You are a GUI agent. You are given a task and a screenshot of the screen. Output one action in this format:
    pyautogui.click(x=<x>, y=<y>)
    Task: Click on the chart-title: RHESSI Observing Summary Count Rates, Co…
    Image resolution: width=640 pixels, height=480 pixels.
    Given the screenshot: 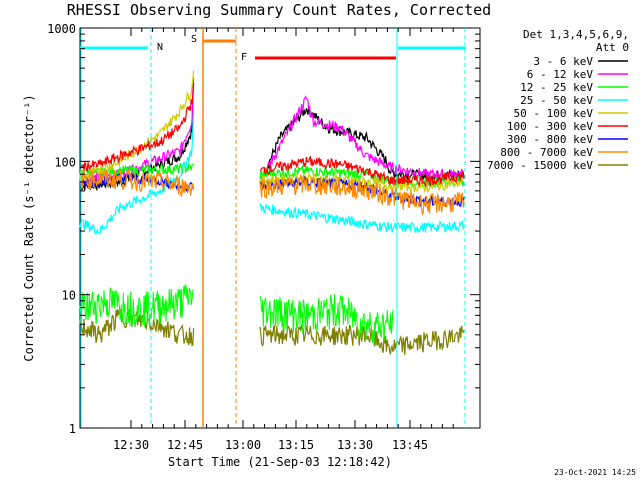 What is the action you would take?
    pyautogui.click(x=279, y=10)
    